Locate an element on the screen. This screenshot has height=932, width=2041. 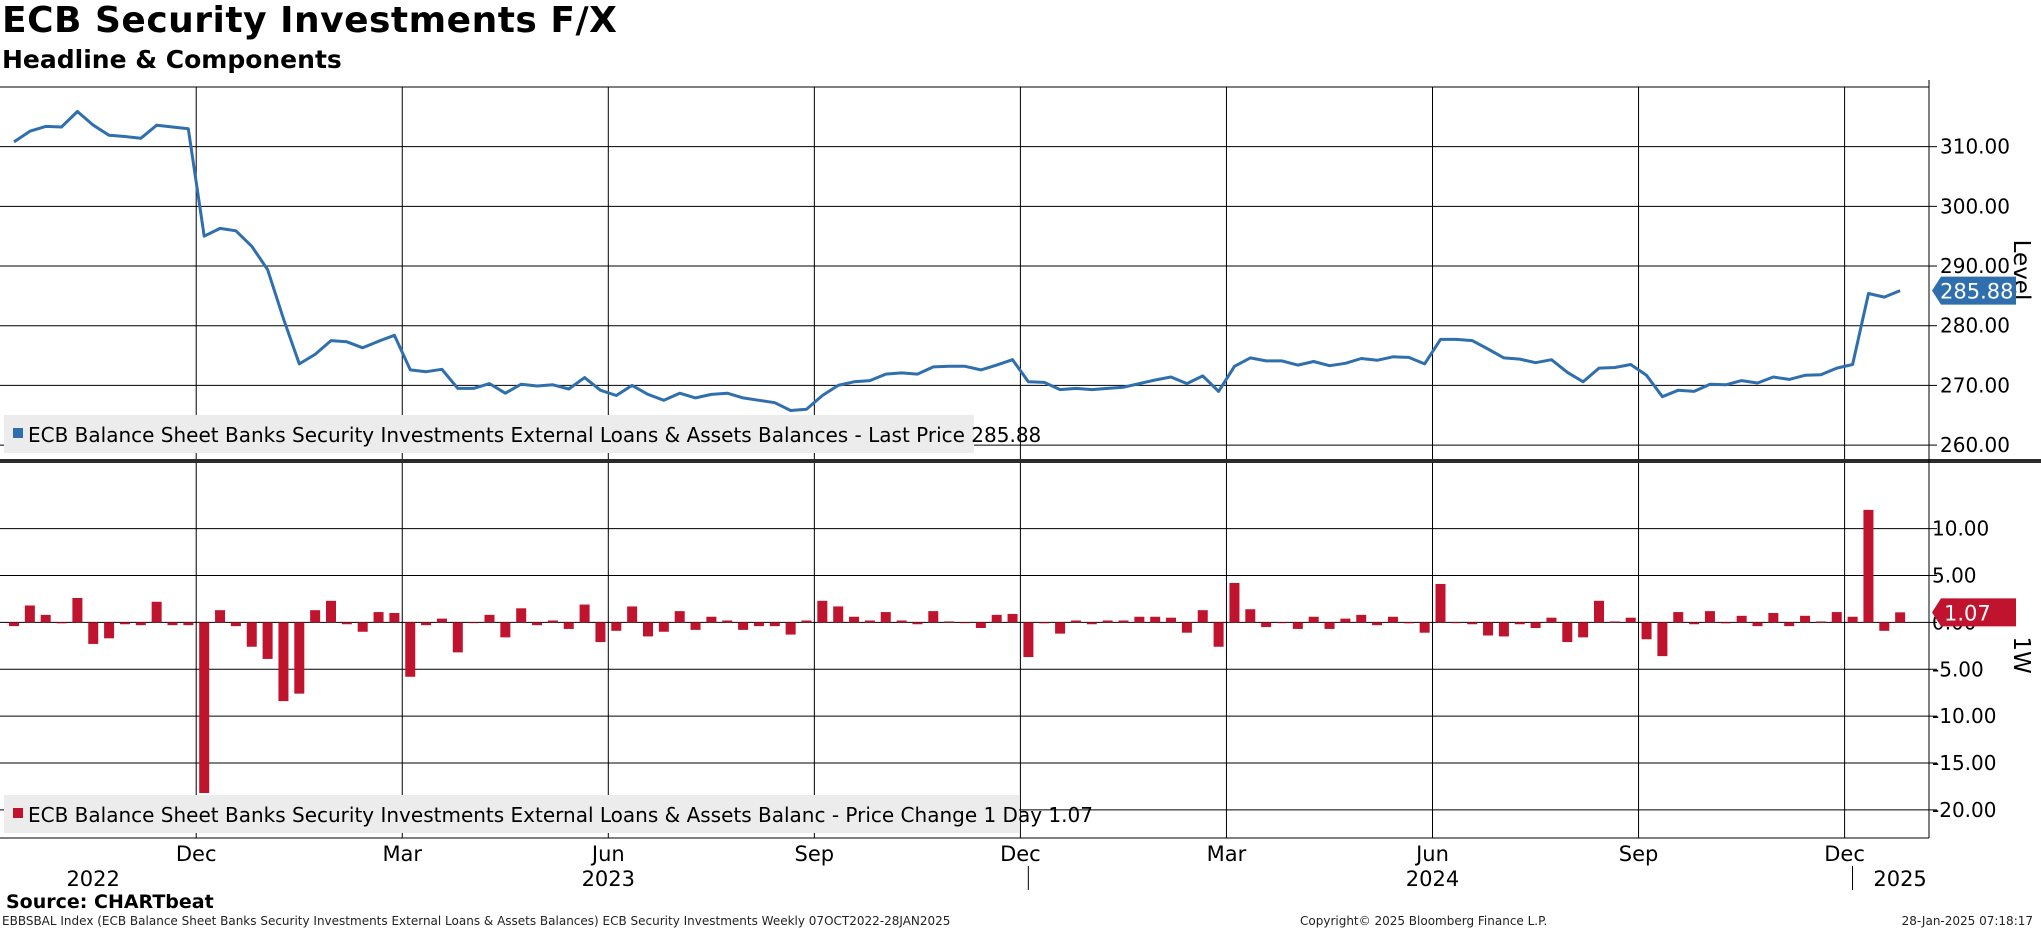
change-tick-label: -10.00 is located at coordinates (1964, 716).